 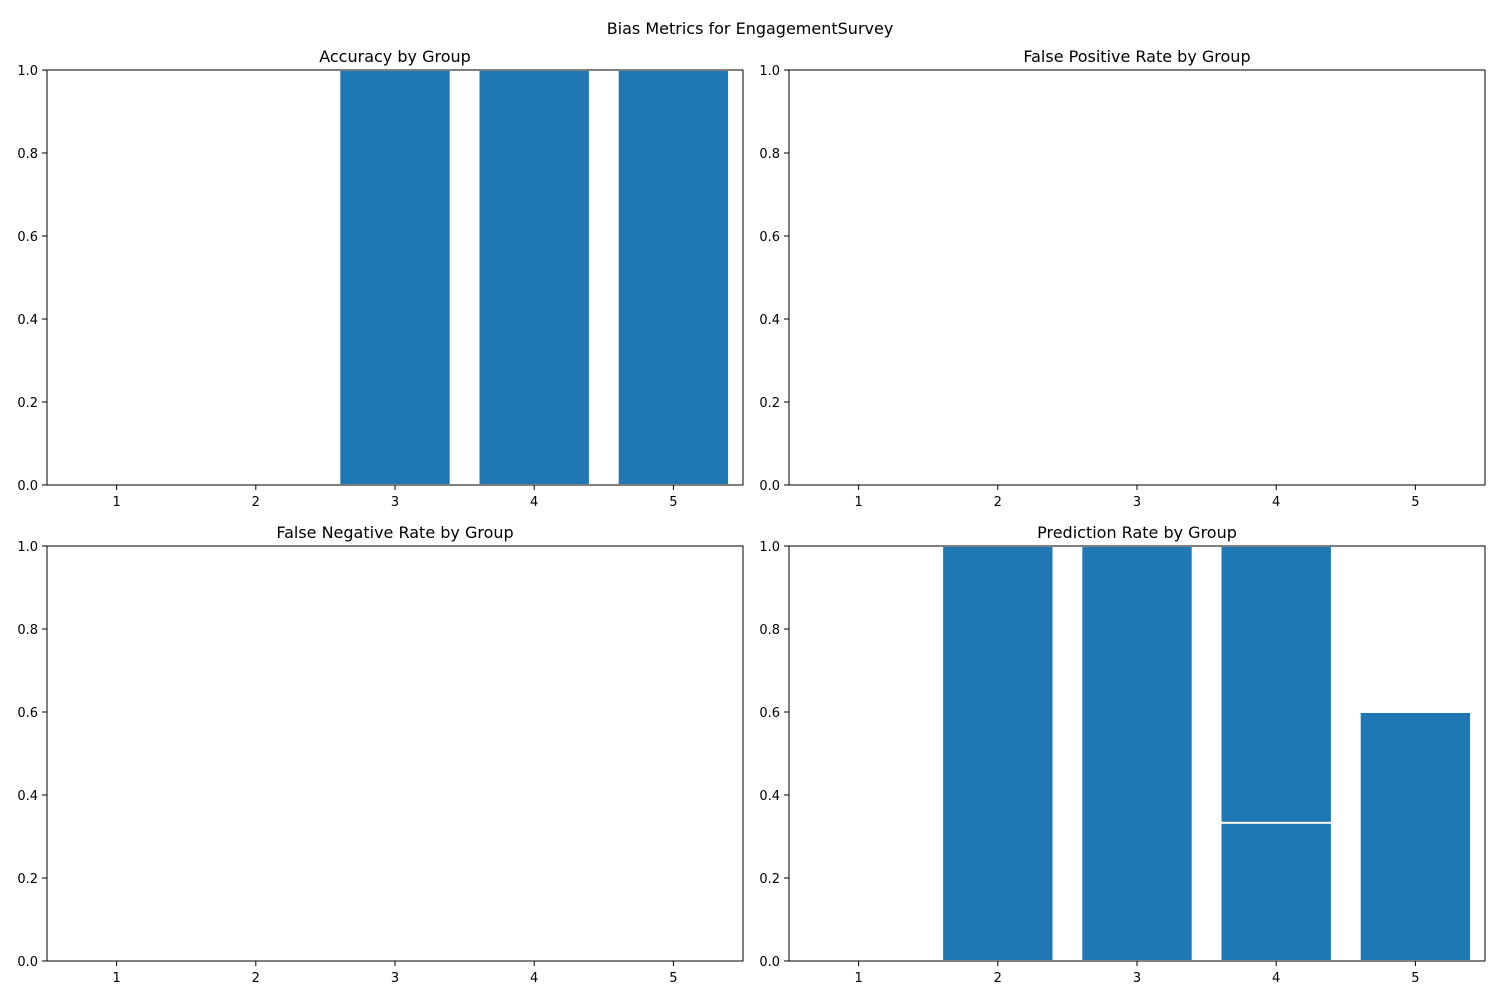 What do you see at coordinates (1207, 753) in the screenshot?
I see `prediction-rate-bars` at bounding box center [1207, 753].